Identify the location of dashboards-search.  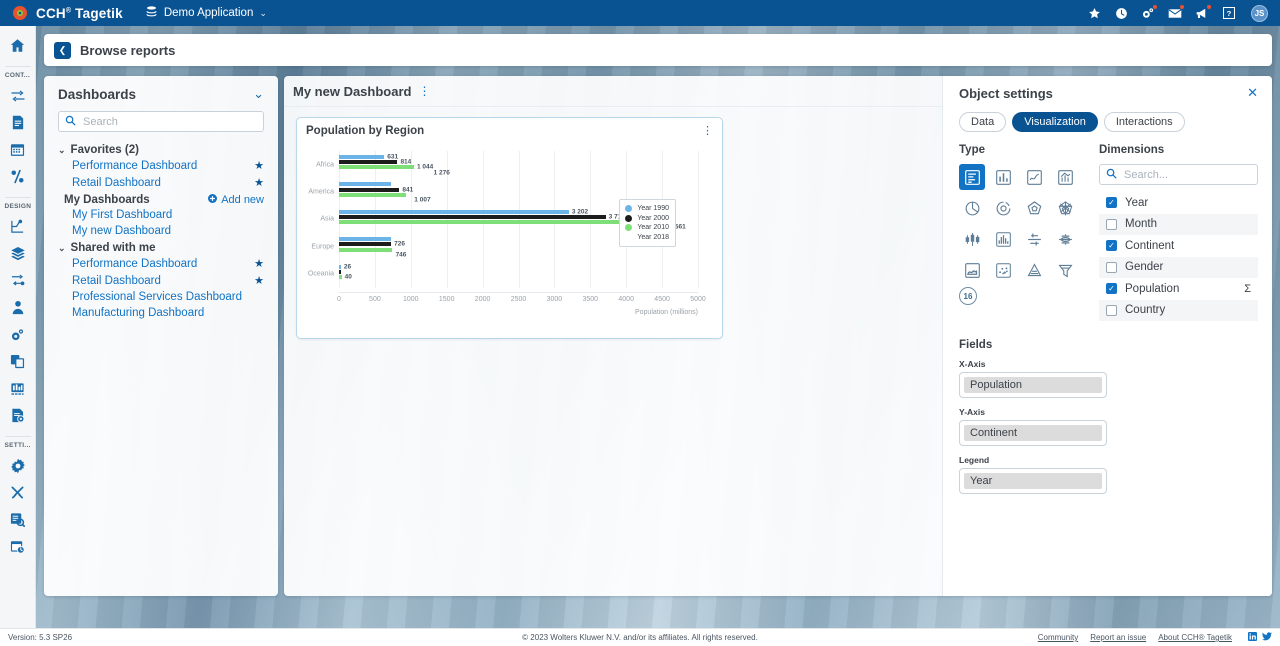
(161, 121).